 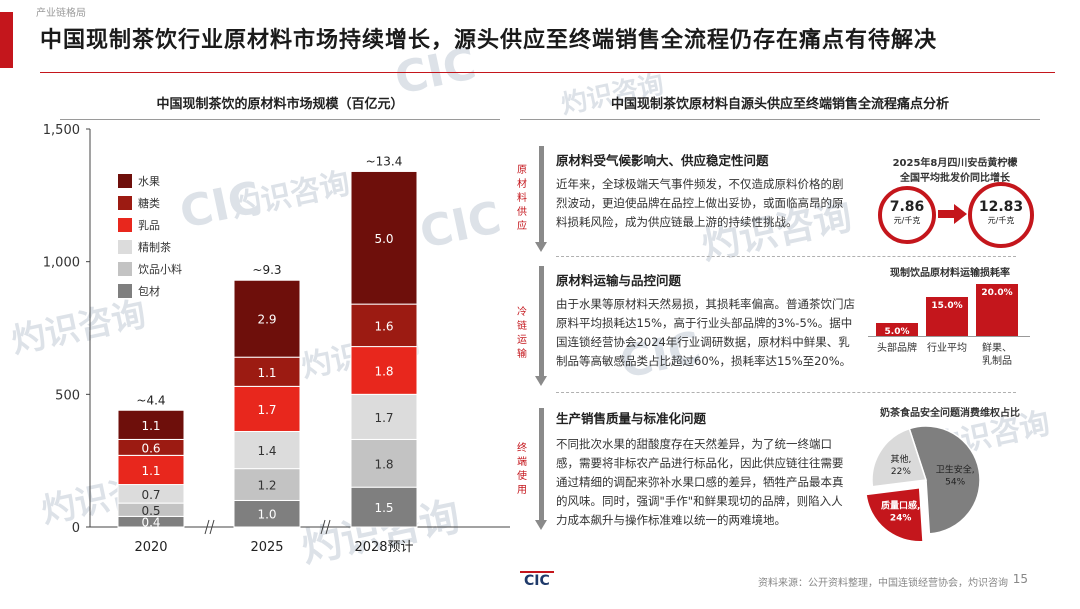 What do you see at coordinates (786, 257) in the screenshot?
I see `divider` at bounding box center [786, 257].